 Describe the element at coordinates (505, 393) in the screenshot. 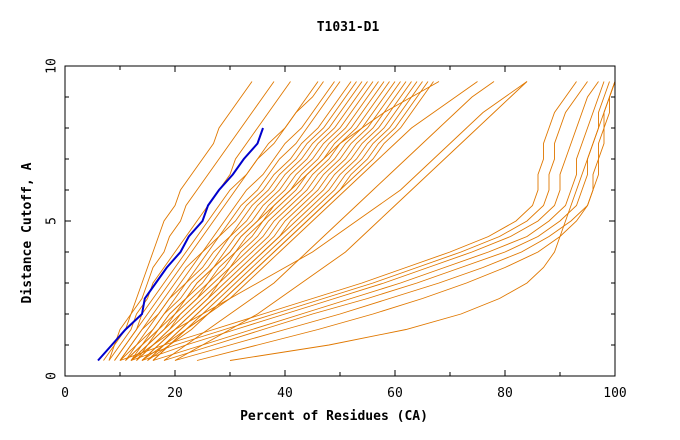

I see `x-tick-label-80: 80` at that location.